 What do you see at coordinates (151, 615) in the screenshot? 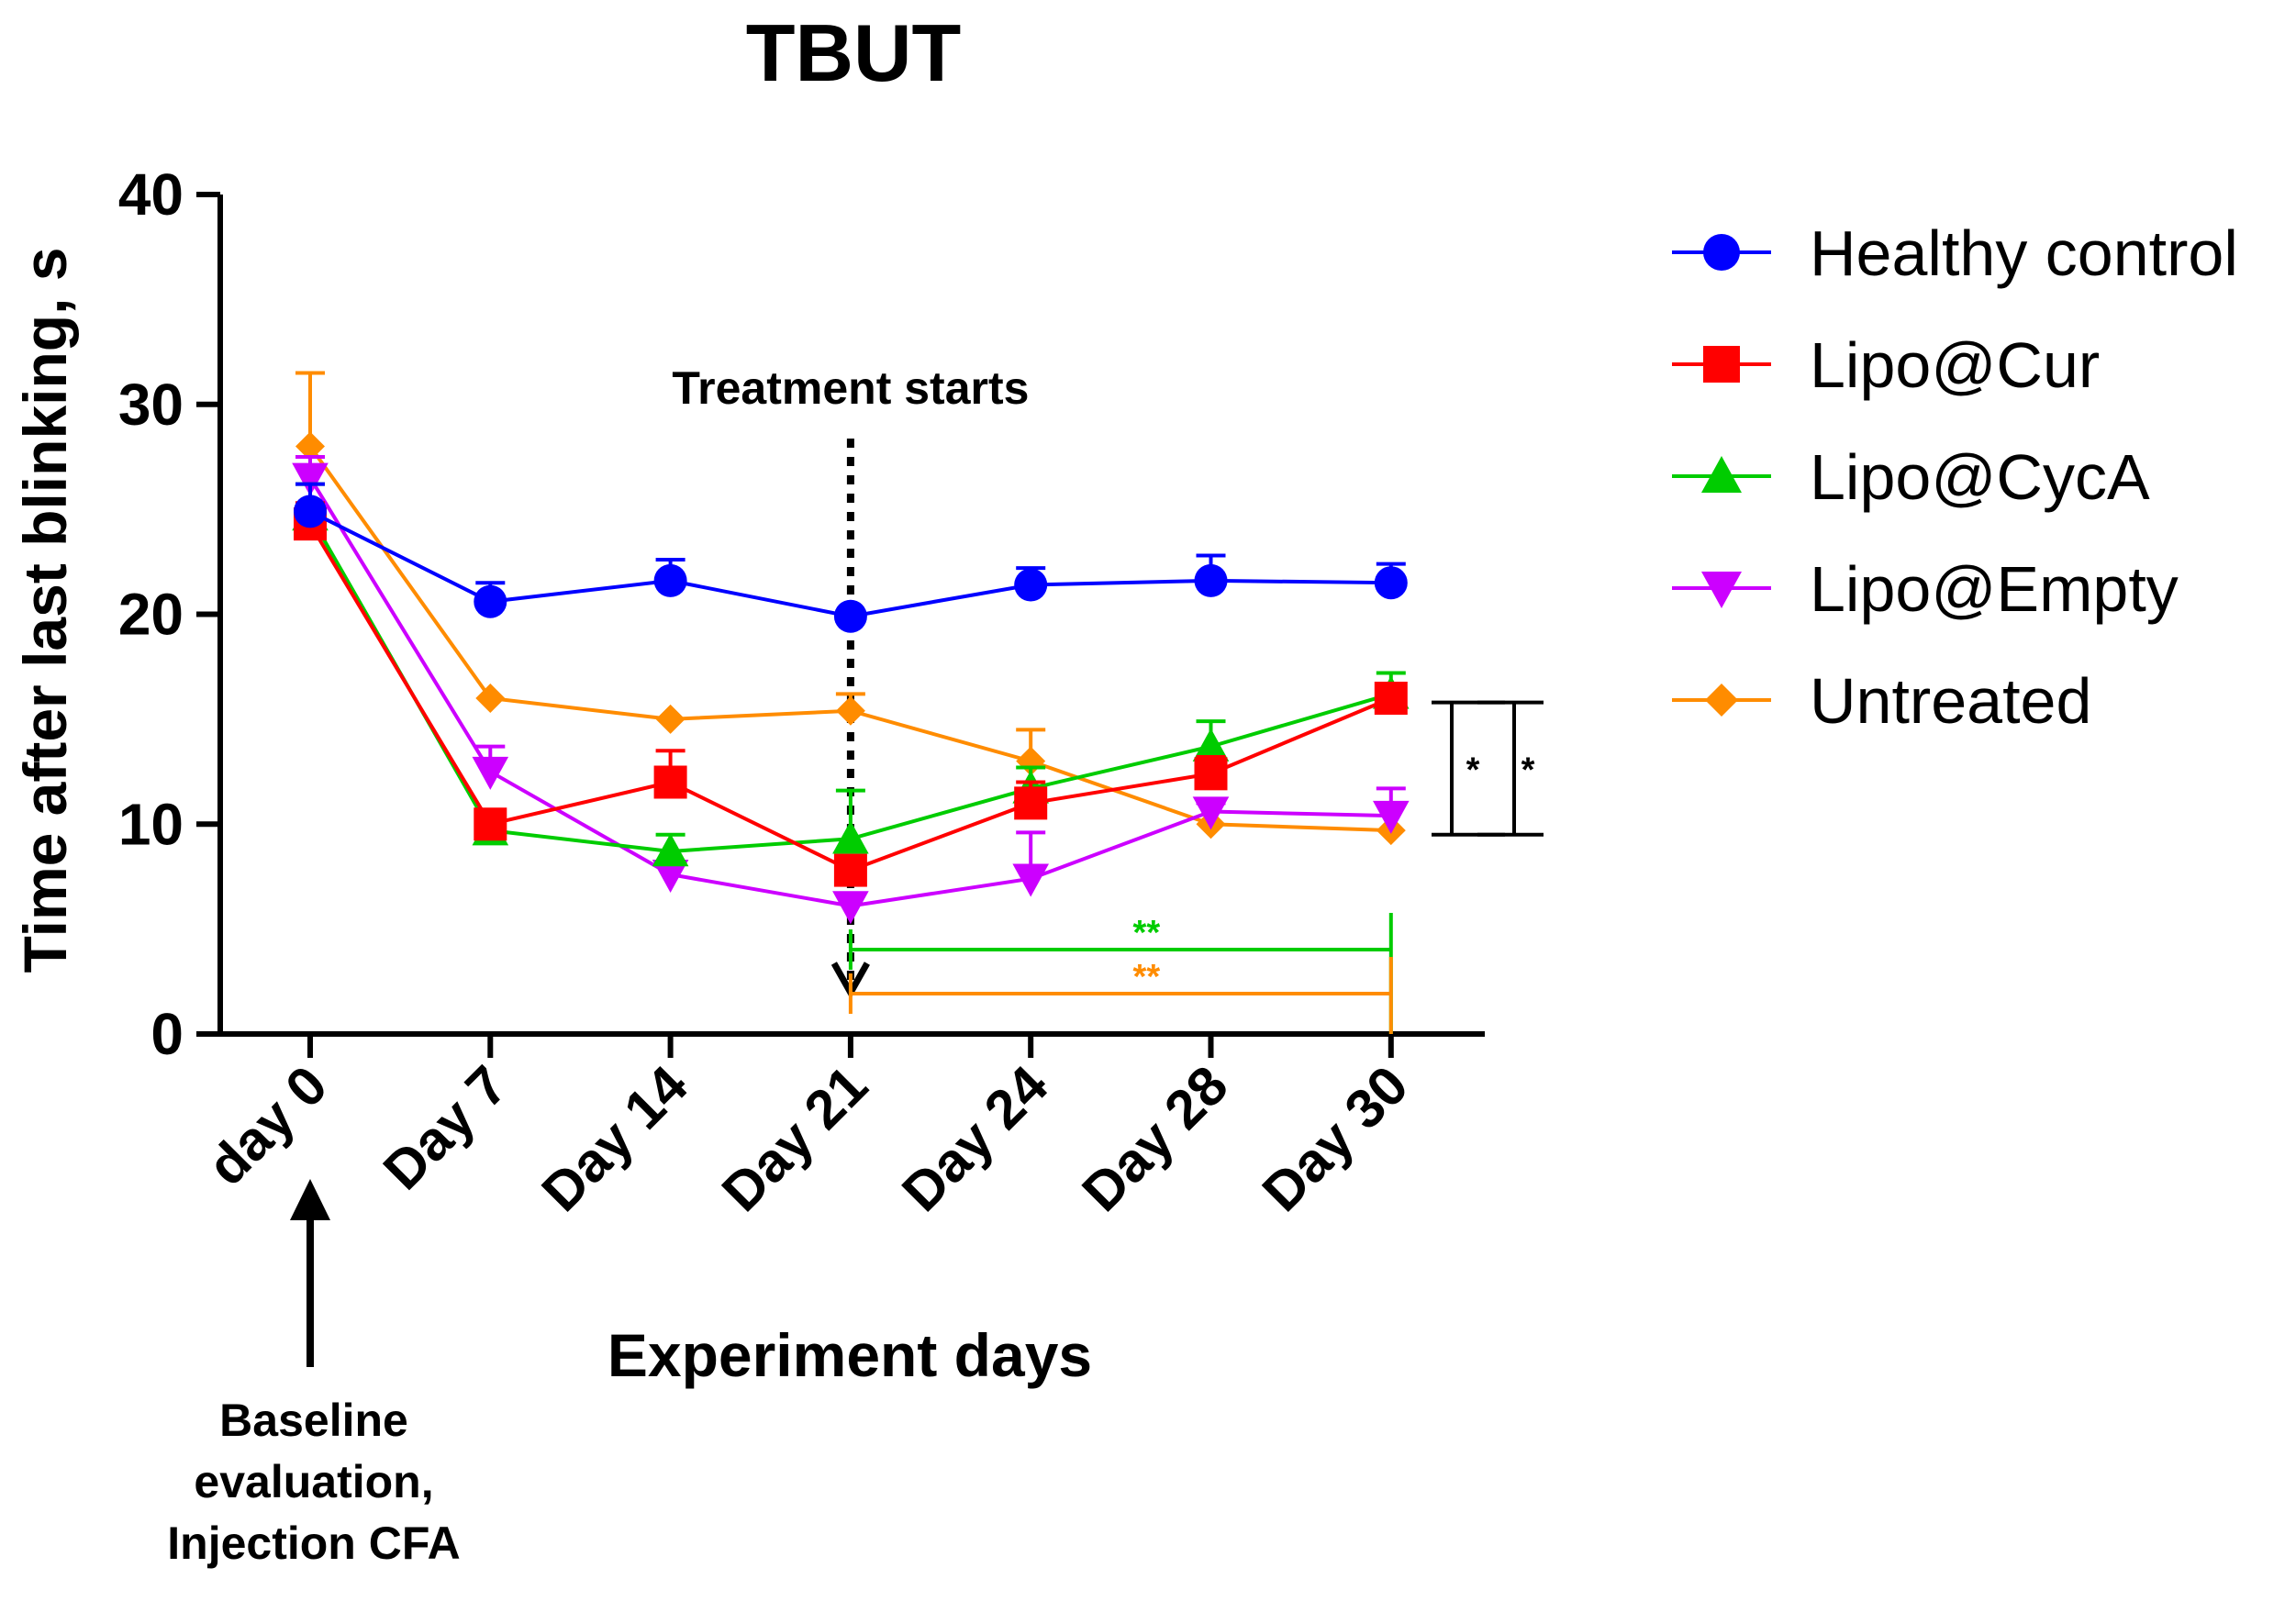
I see `y-tick-label: 20` at bounding box center [151, 615].